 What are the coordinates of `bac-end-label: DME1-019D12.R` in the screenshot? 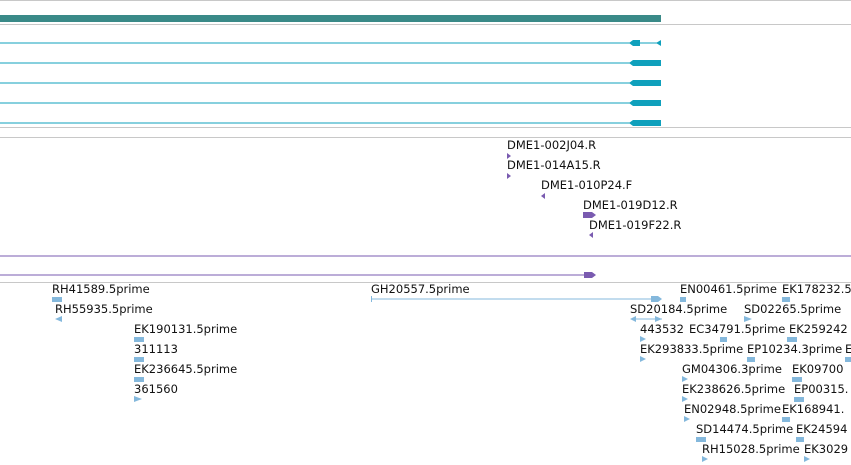 It's located at (630, 205).